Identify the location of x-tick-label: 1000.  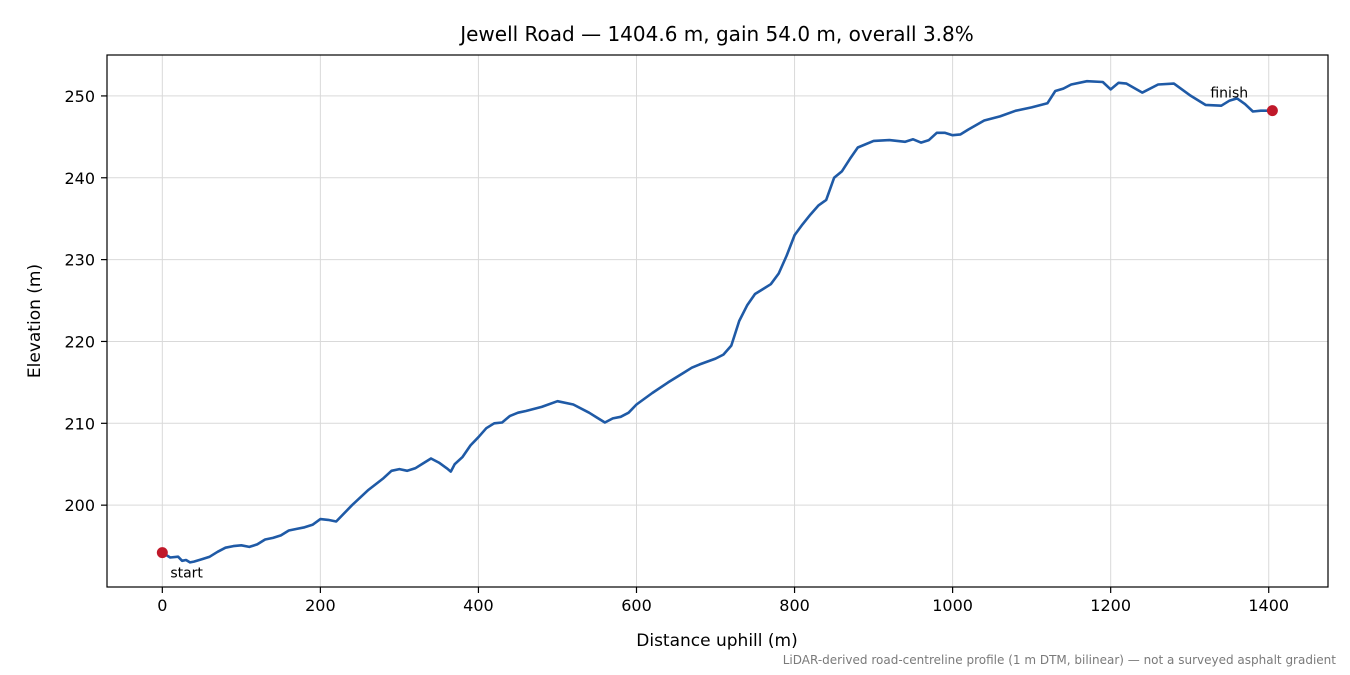
(952, 605).